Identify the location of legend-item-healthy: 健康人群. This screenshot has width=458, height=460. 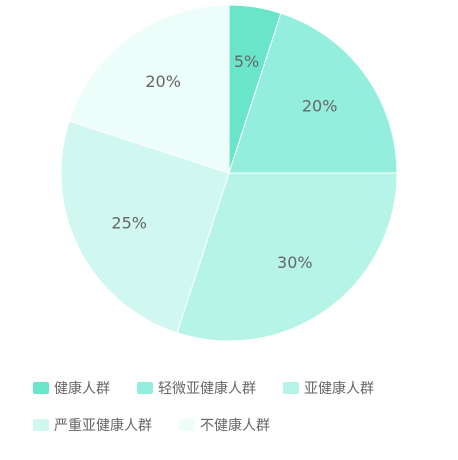
(71, 388).